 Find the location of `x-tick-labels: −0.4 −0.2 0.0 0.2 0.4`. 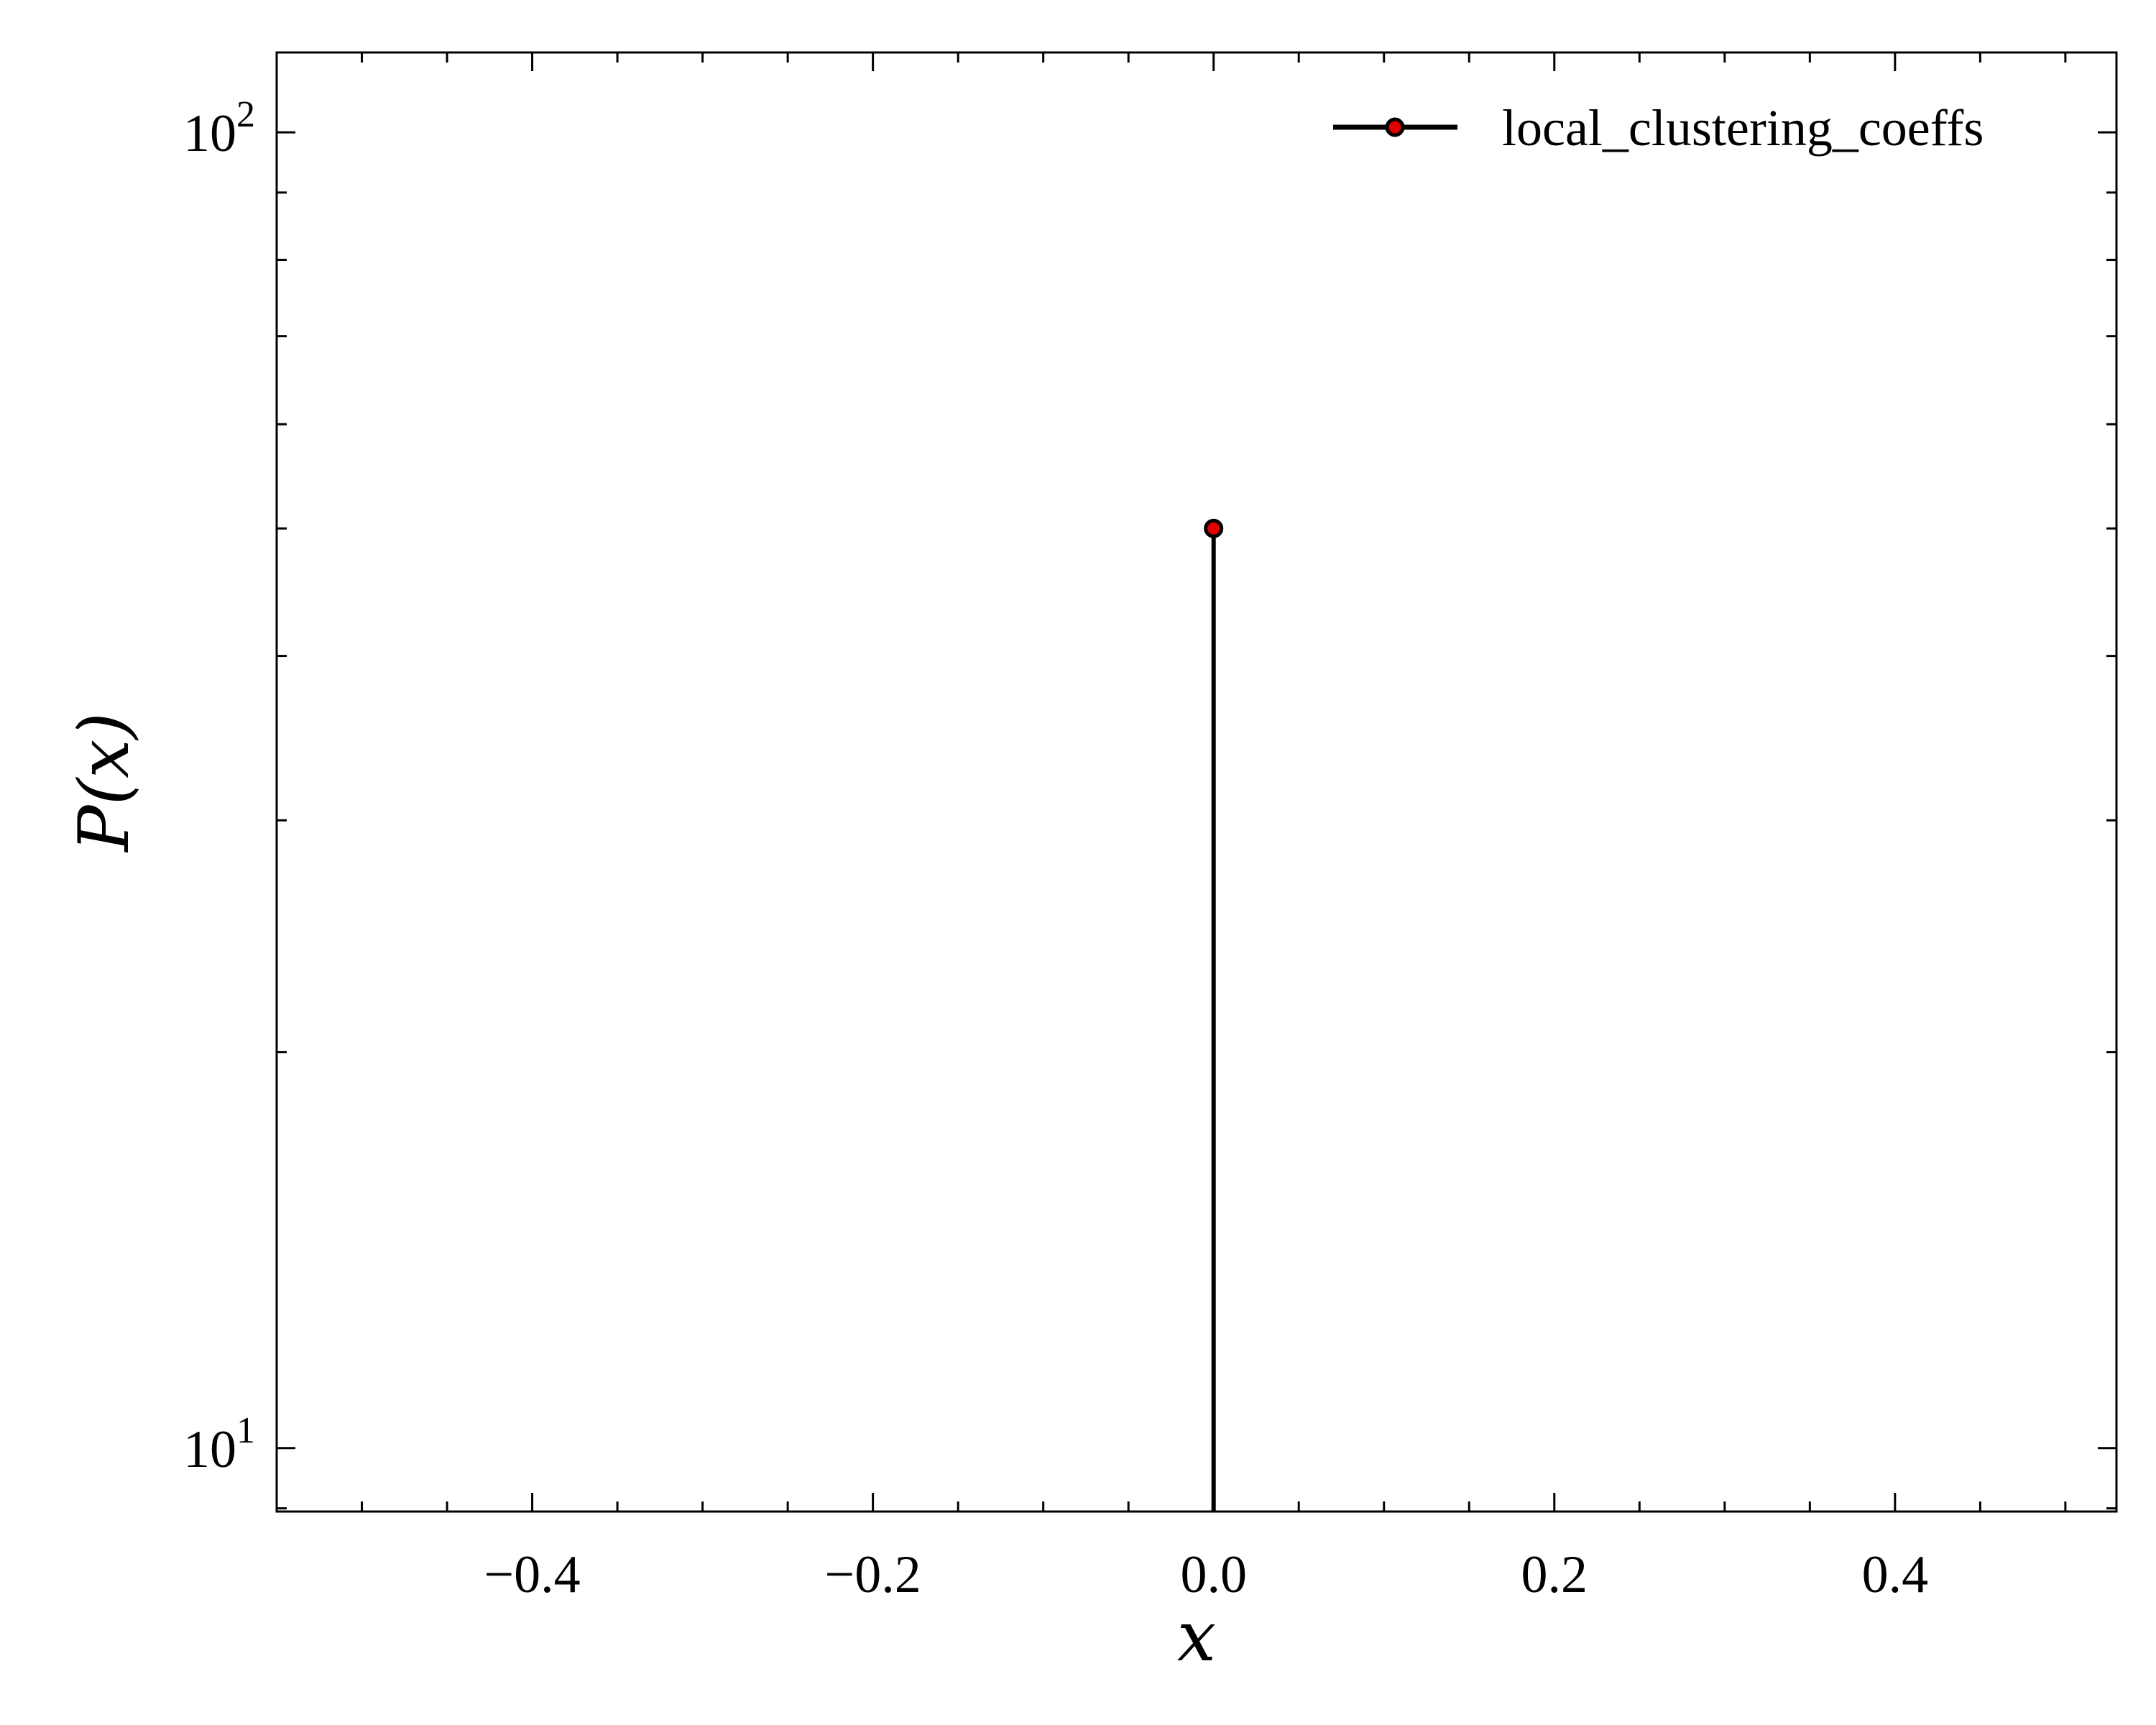

x-tick-labels: −0.4 −0.2 0.0 0.2 0.4 is located at coordinates (1206, 1574).